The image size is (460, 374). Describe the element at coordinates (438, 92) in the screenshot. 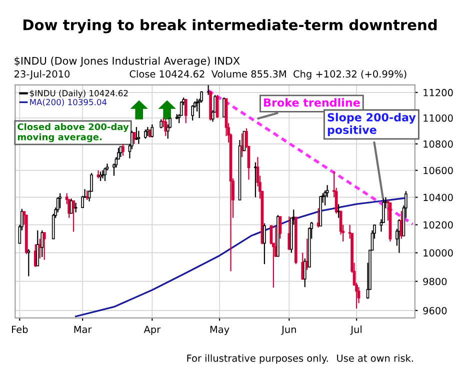

I see `y-tick-label: 11200` at that location.